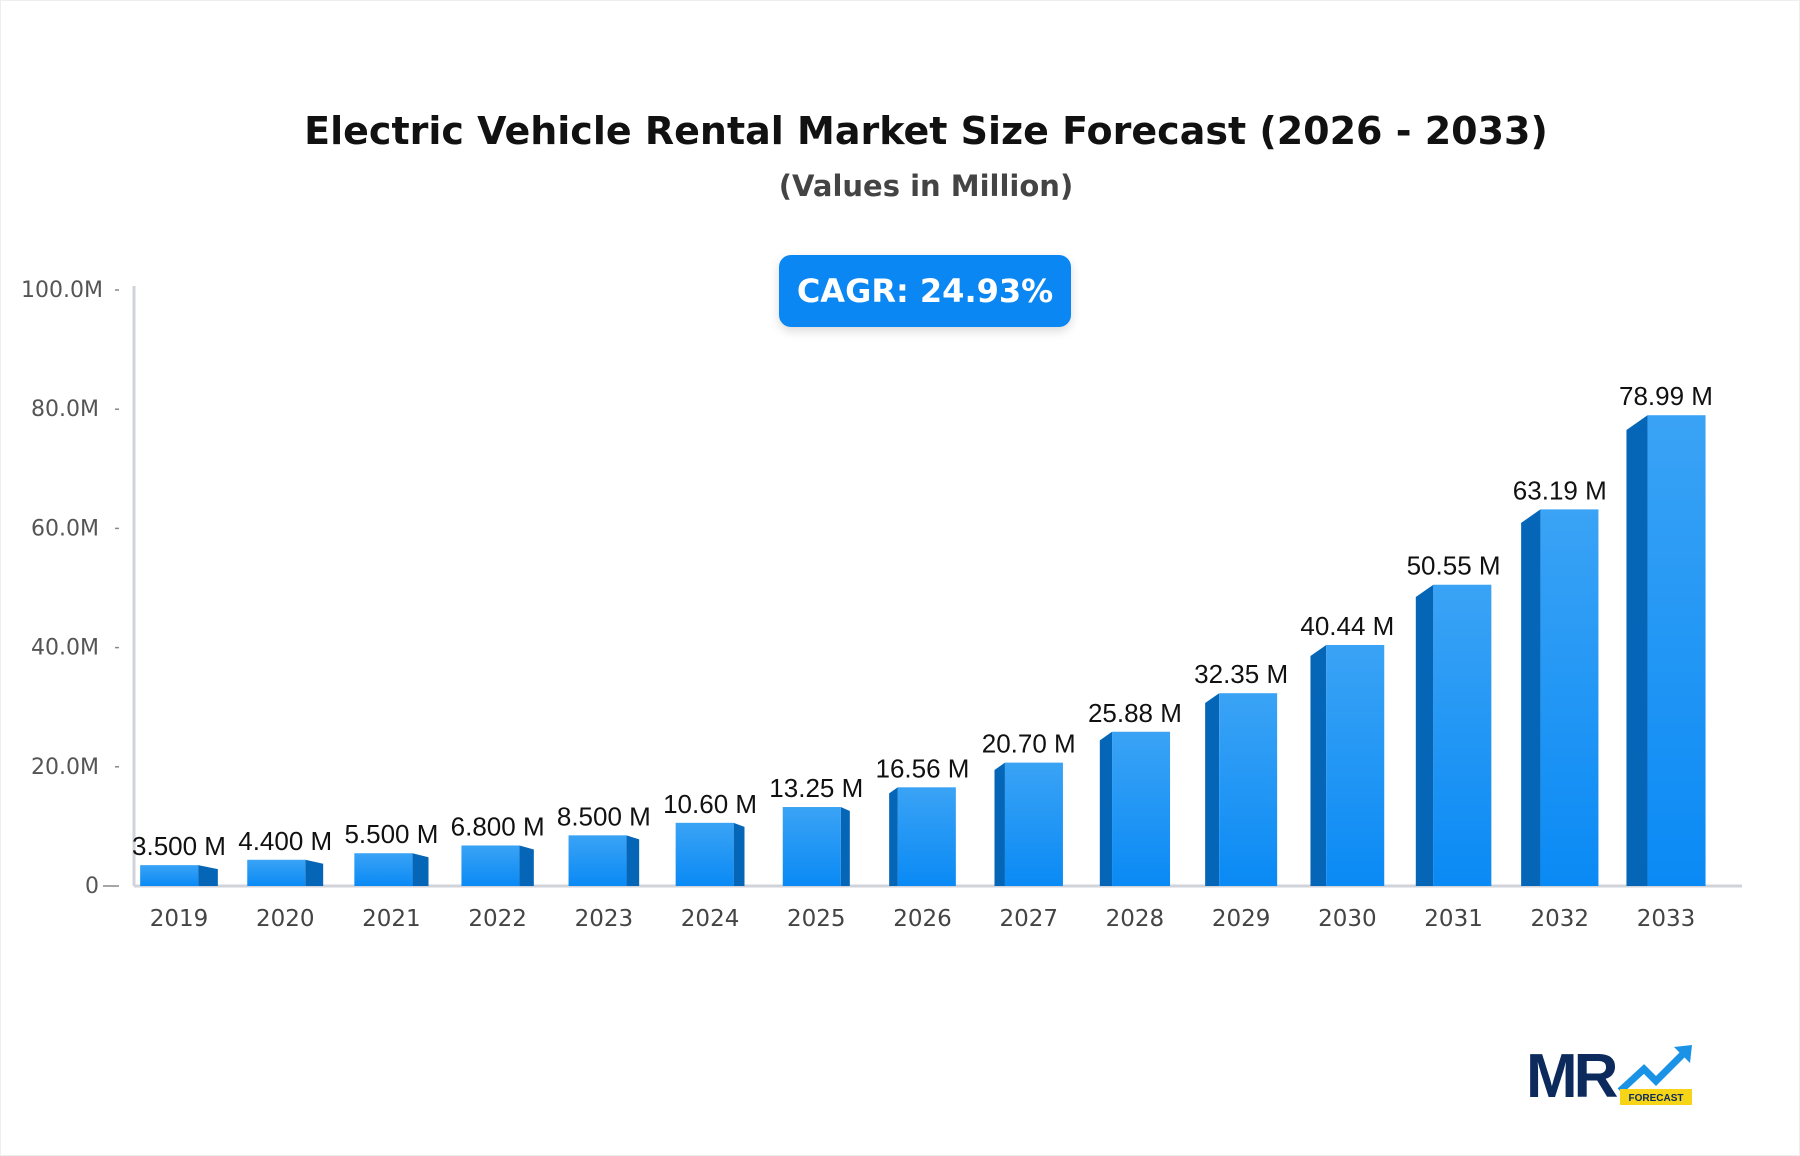  I want to click on bar-side-2031, so click(1424, 735).